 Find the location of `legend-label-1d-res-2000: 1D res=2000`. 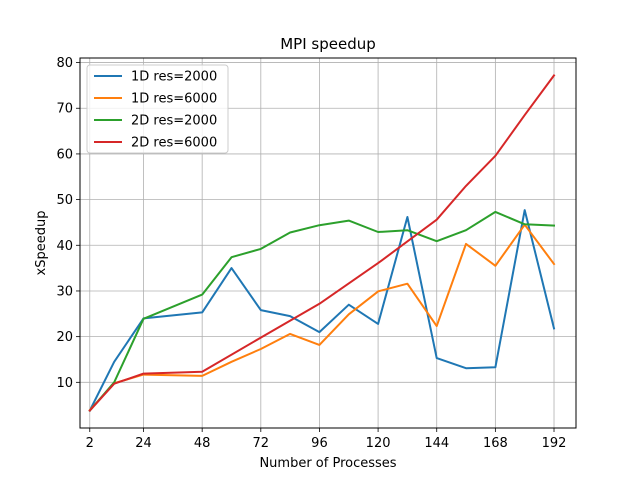

legend-label-1d-res-2000: 1D res=2000 is located at coordinates (174, 77).